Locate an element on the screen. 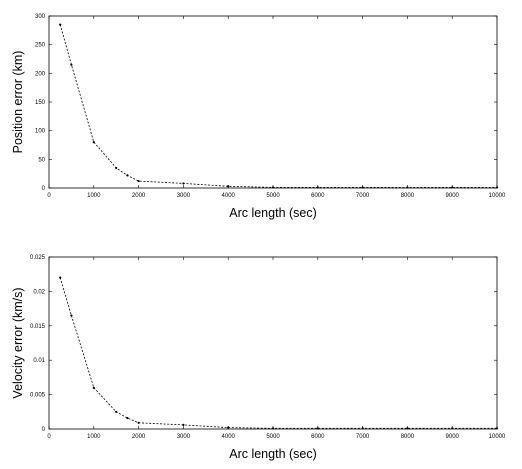 The height and width of the screenshot is (469, 522). velocity-x-tick-label: 8000 is located at coordinates (408, 437).